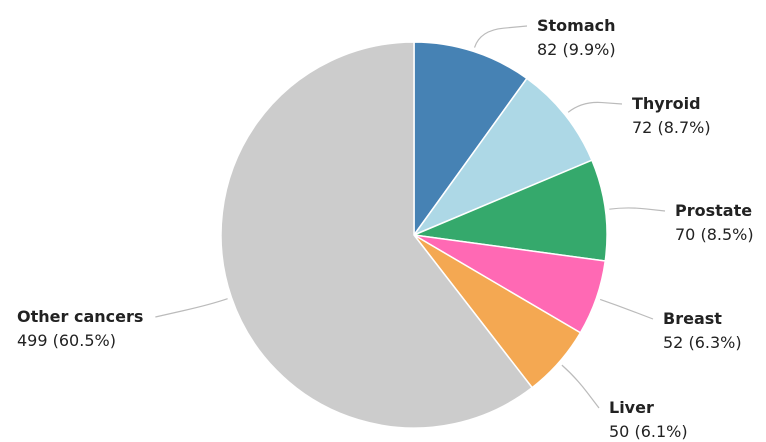 This screenshot has width=766, height=442. Describe the element at coordinates (714, 234) in the screenshot. I see `slice-value-label: 70 (8.5%)` at that location.